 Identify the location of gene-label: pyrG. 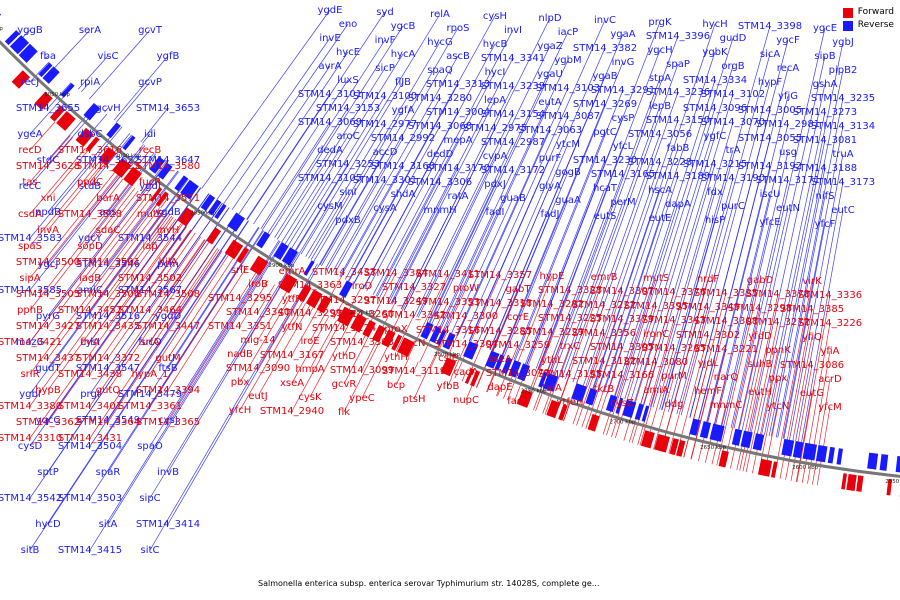
(48, 316).